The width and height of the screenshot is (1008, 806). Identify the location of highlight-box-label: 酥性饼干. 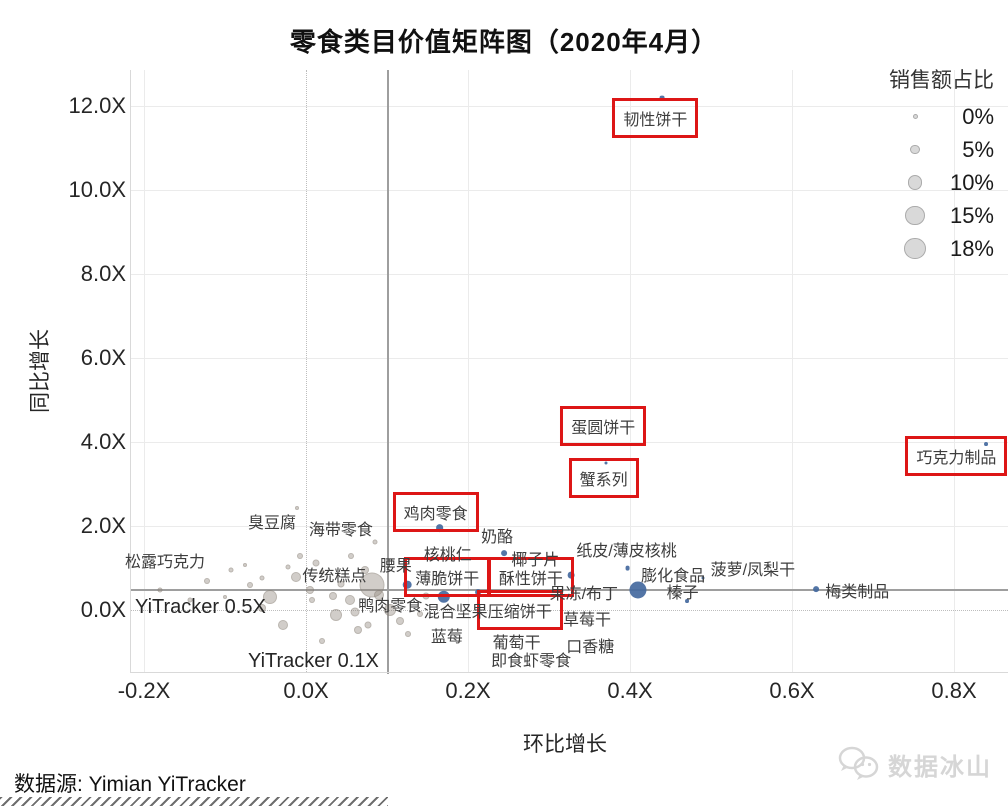
(530, 577).